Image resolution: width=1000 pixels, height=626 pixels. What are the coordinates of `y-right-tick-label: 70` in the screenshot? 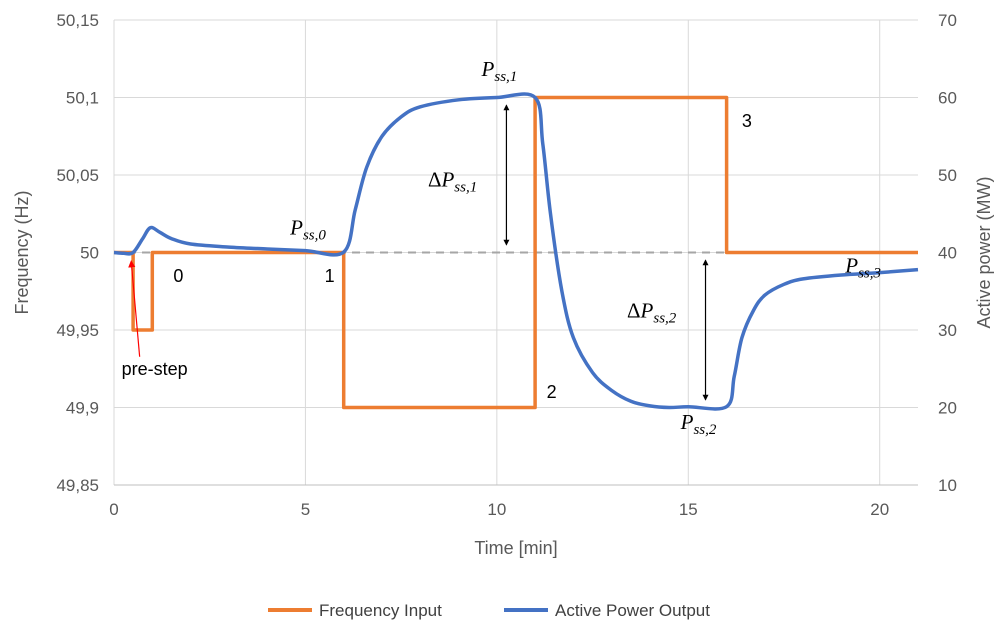 It's located at (947, 20).